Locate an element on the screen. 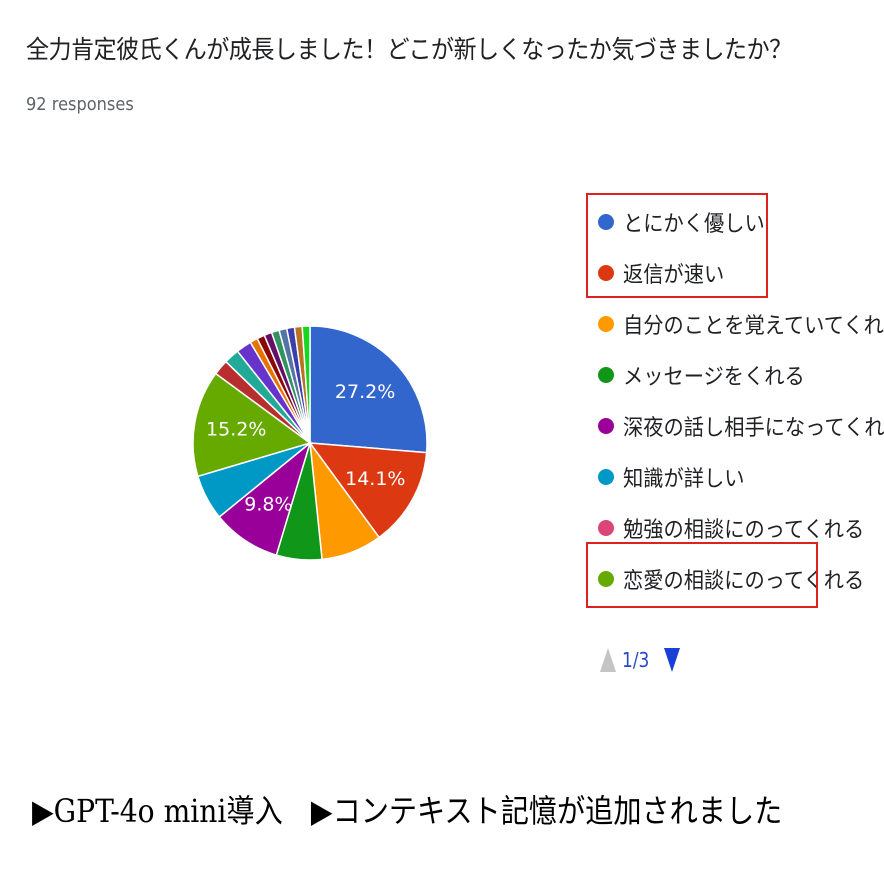 This screenshot has height=884, width=884. question-title: 全力肯定彼氏くんが成長しました！どこが新しくなったか気づきましたか？ is located at coordinates (409, 49).